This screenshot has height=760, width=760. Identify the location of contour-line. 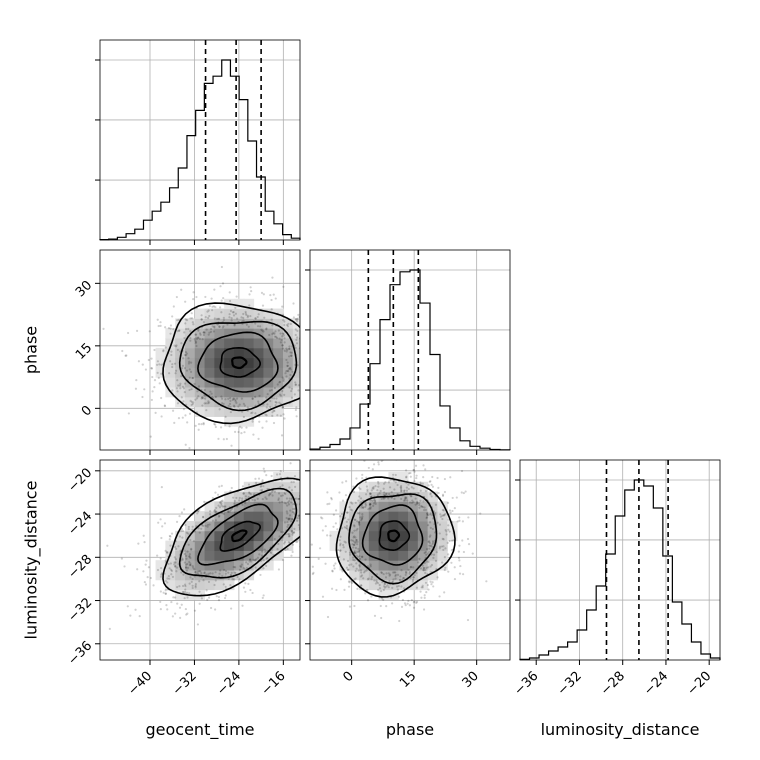
(231, 363).